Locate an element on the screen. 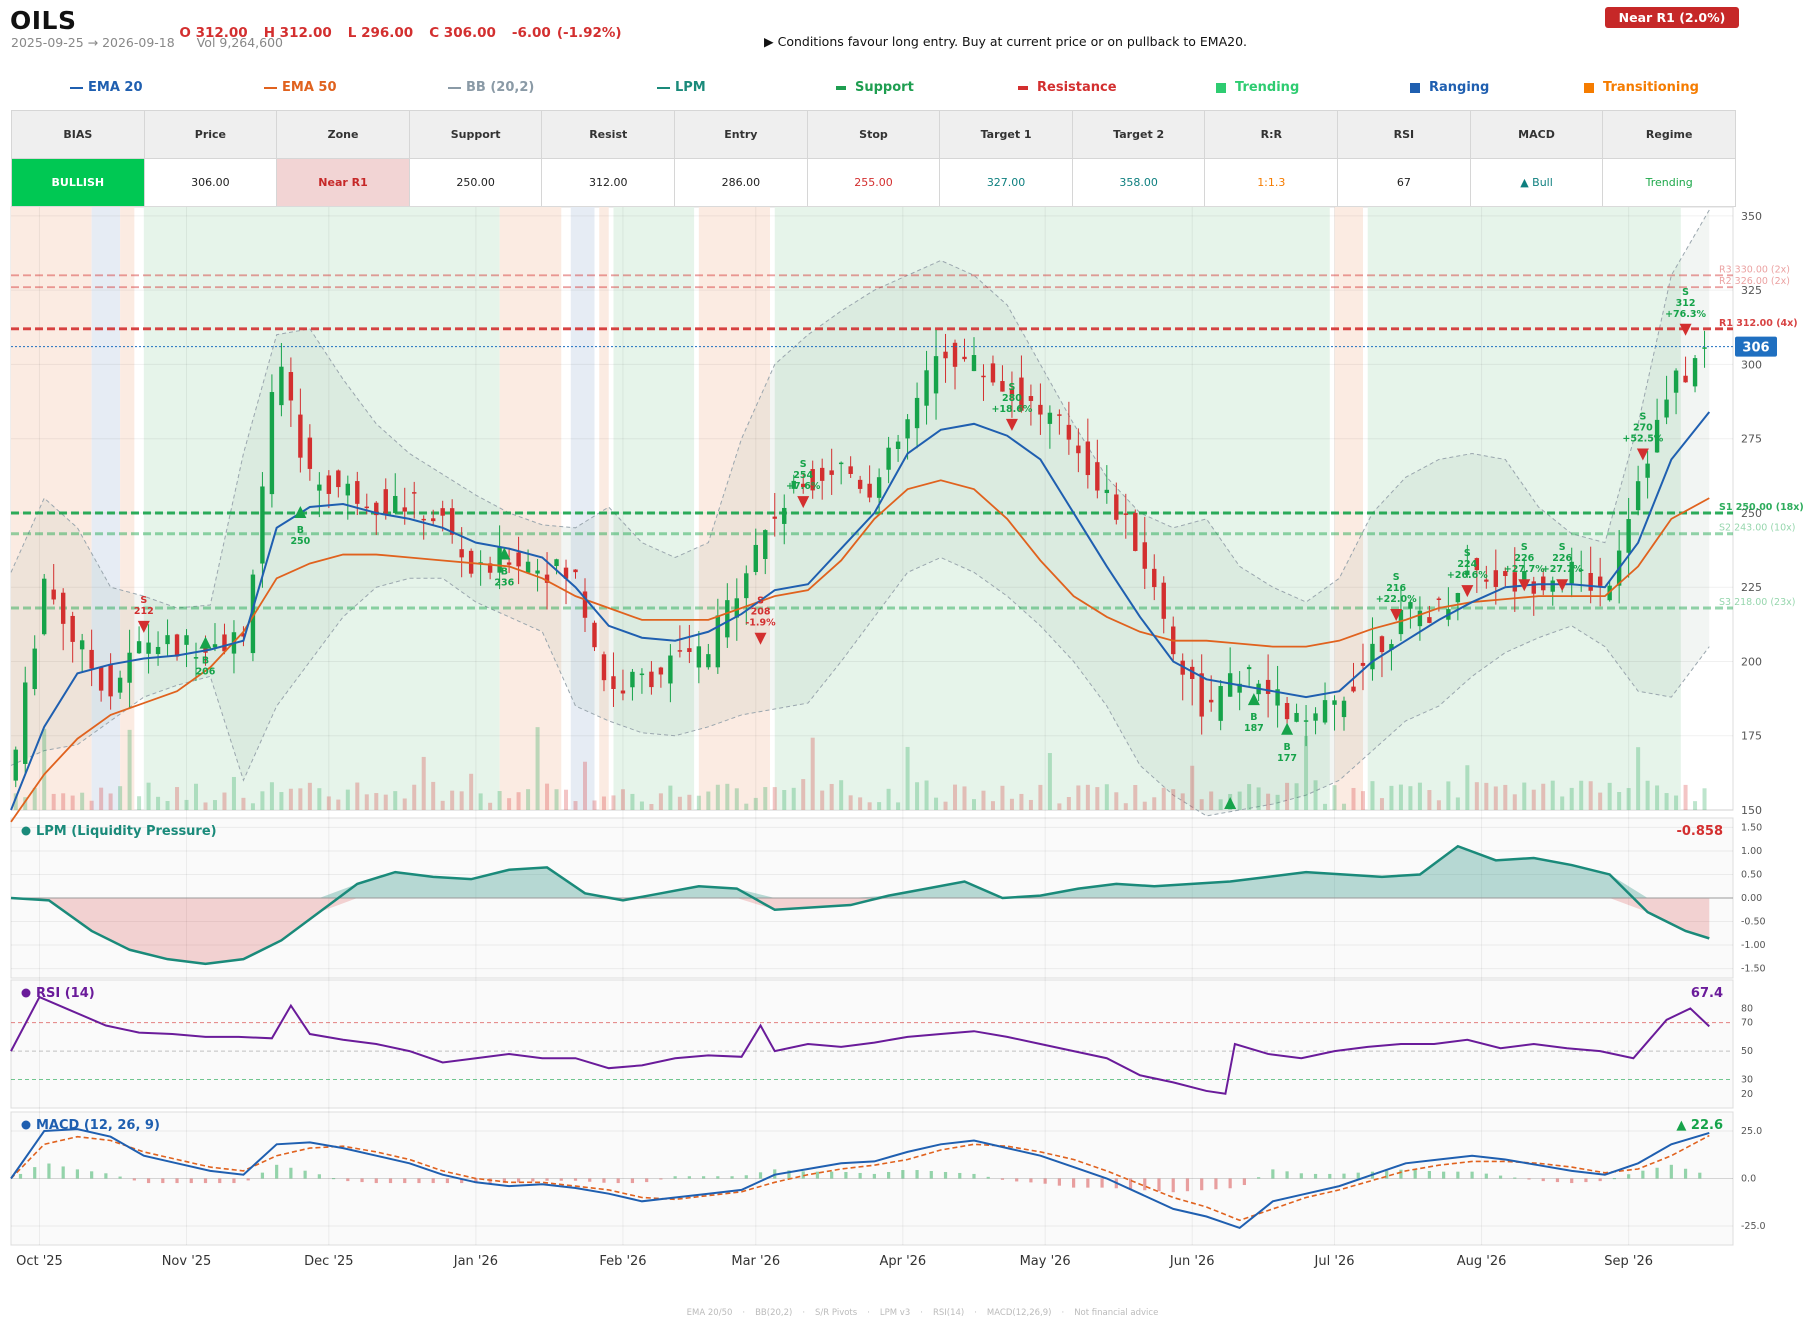 This screenshot has width=1809, height=1330. entry-value: 286.00 is located at coordinates (741, 182).